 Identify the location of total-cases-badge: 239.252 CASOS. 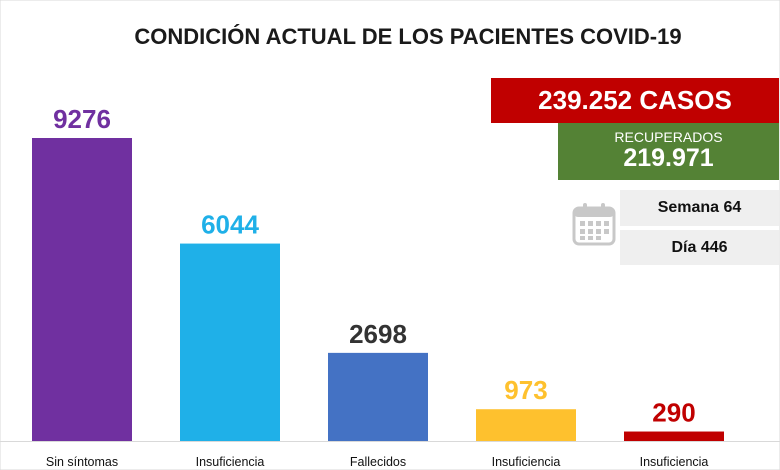
(635, 100).